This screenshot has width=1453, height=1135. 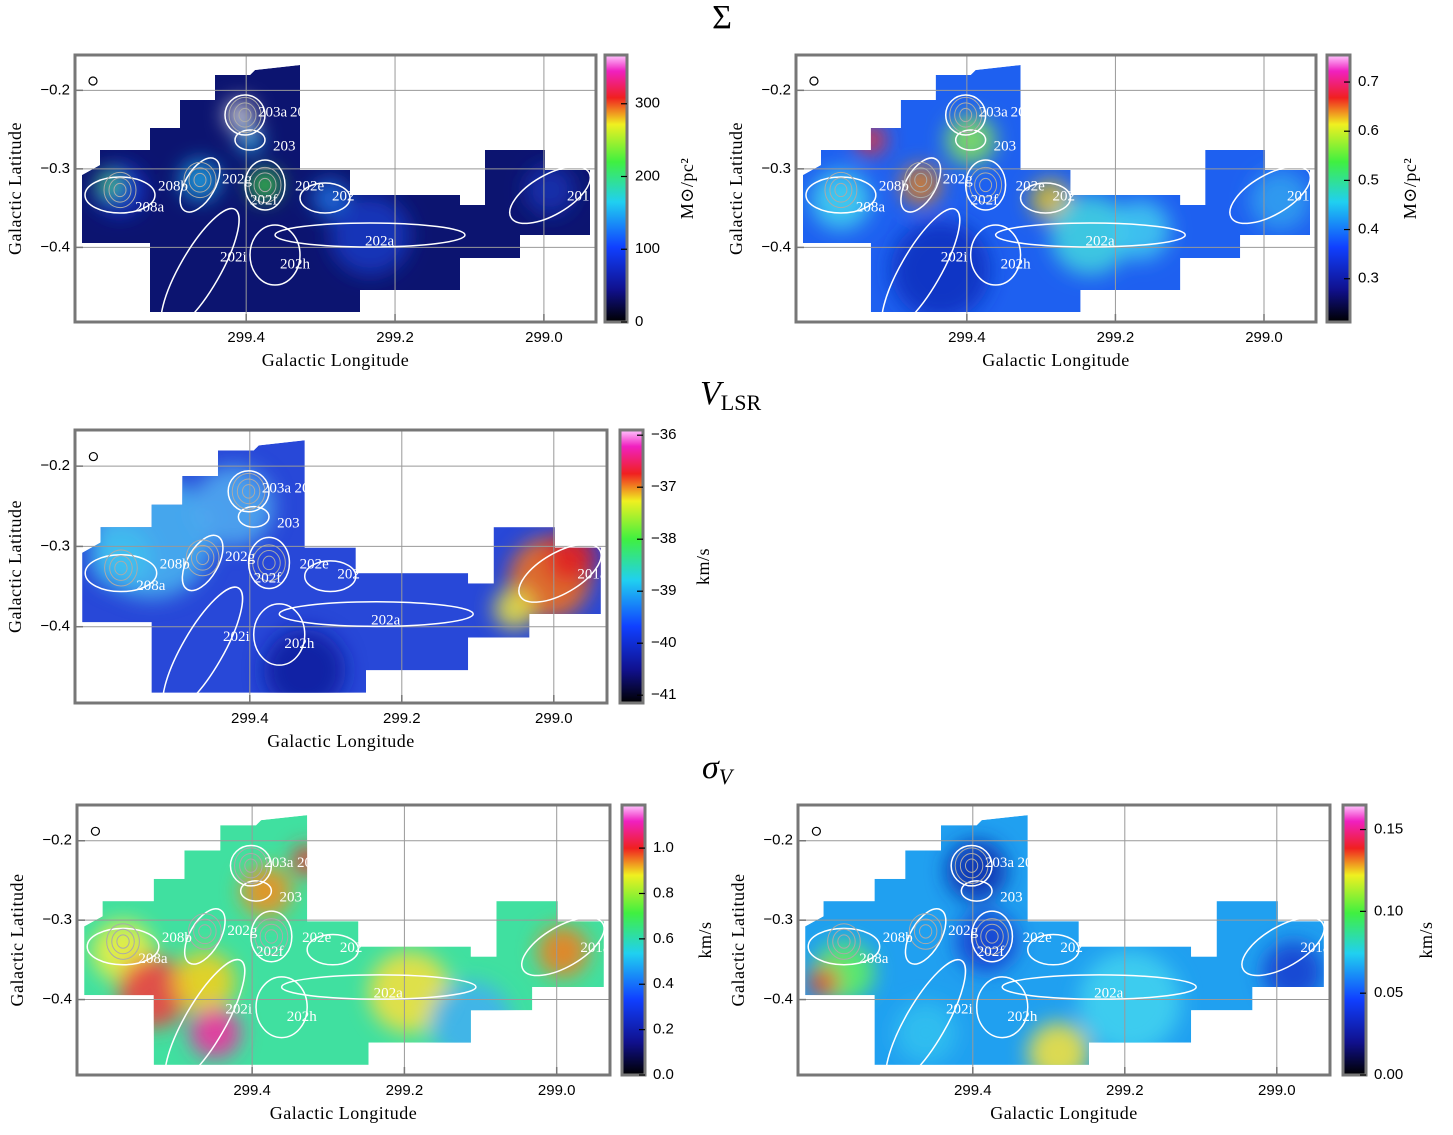 I want to click on colorbar-label: km/s, so click(x=1426, y=939).